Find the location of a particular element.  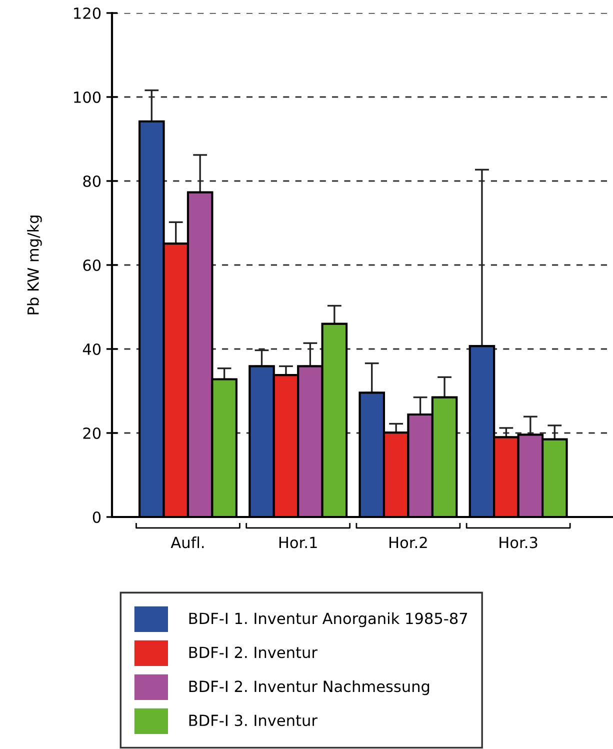

y-axis-title: Pb KW mg/kg is located at coordinates (34, 265).